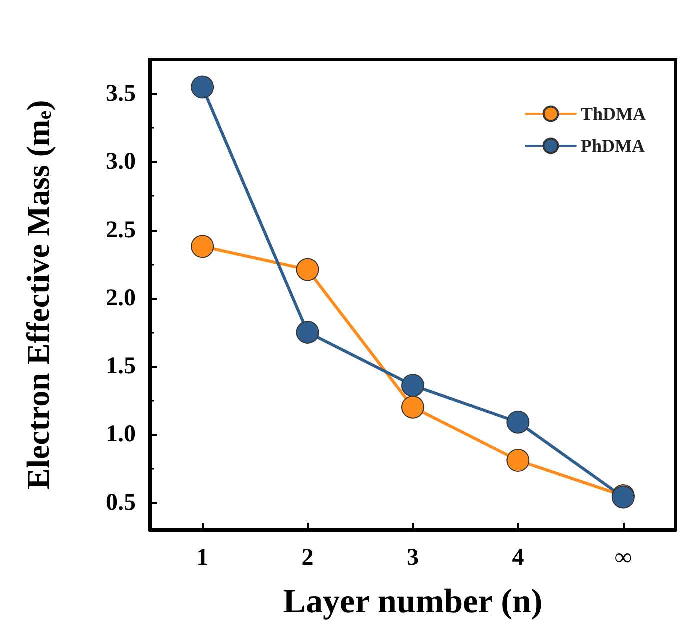 The height and width of the screenshot is (642, 696). What do you see at coordinates (121, 230) in the screenshot?
I see `y-tick-label: 2.5` at bounding box center [121, 230].